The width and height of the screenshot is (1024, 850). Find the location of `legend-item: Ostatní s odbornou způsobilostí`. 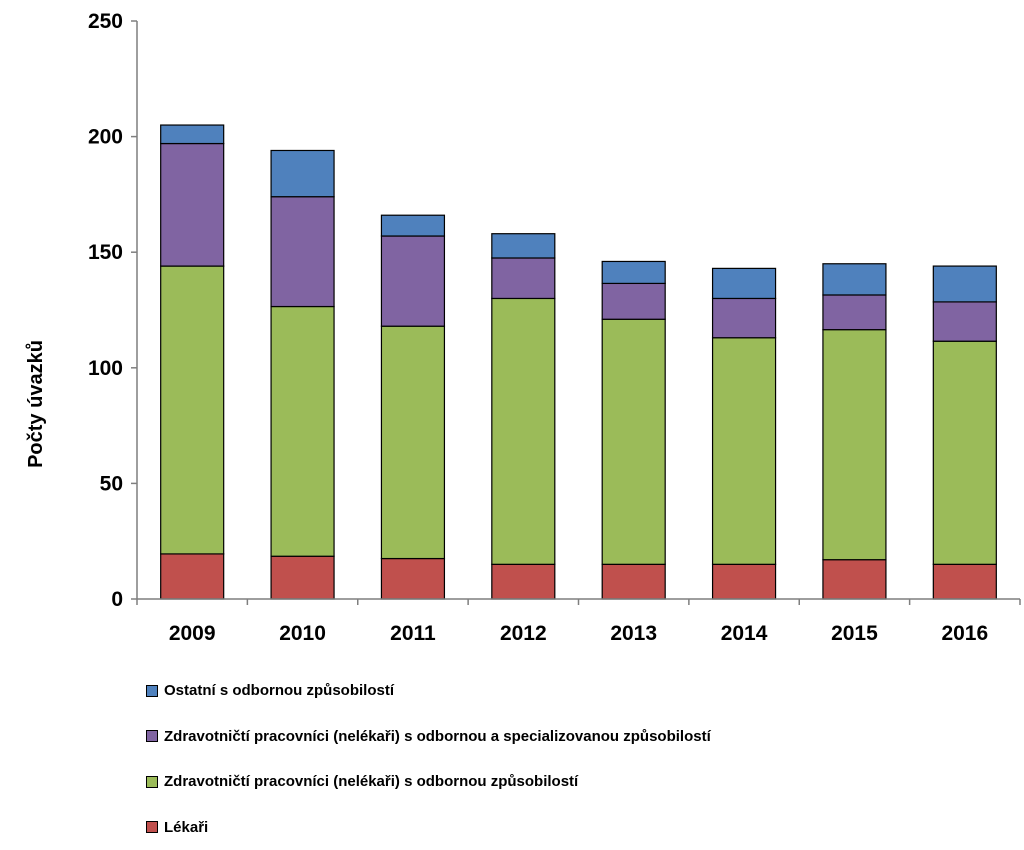

legend-item: Ostatní s odbornou způsobilostí is located at coordinates (428, 691).